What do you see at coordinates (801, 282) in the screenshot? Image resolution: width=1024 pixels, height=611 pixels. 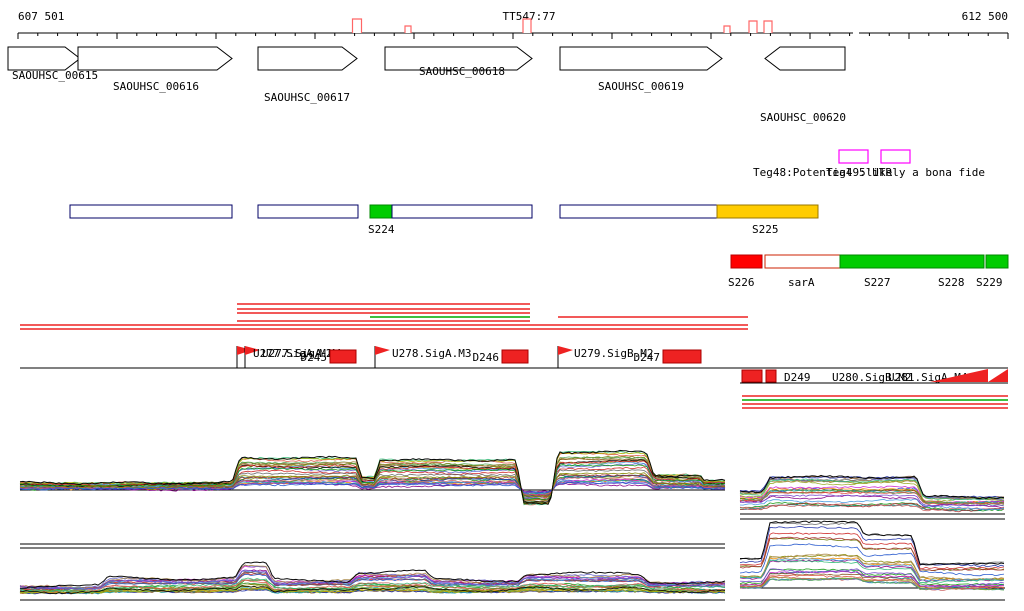 I see `transcript-label: sarA` at bounding box center [801, 282].